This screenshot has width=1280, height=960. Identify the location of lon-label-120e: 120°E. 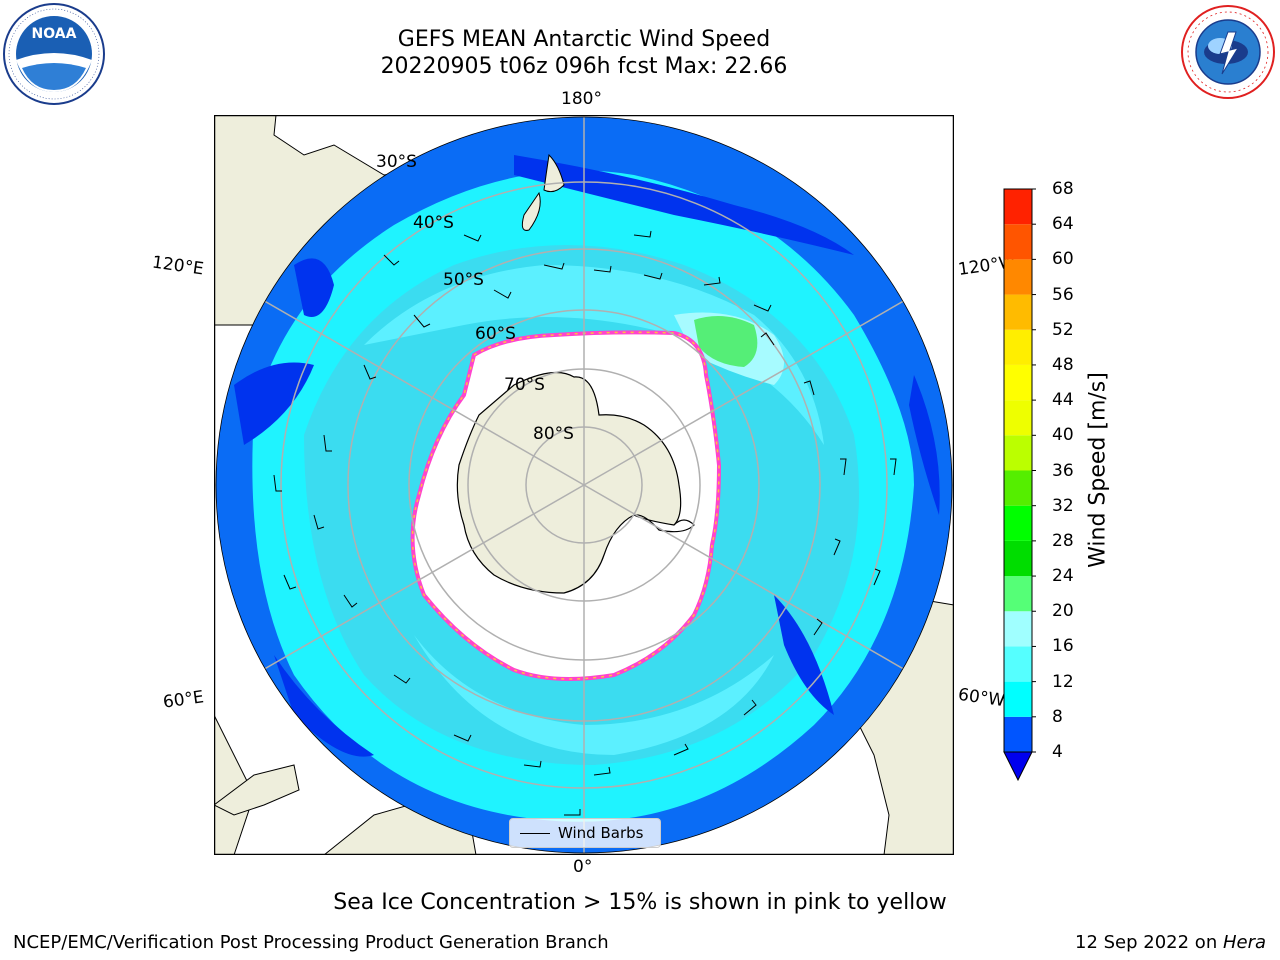
(177, 266).